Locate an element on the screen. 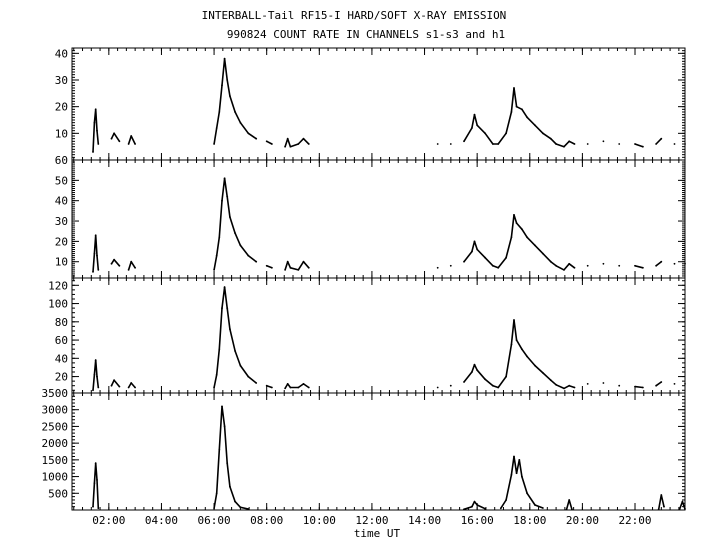 The image size is (720, 550). y-tick-label: 40 is located at coordinates (61, 201).